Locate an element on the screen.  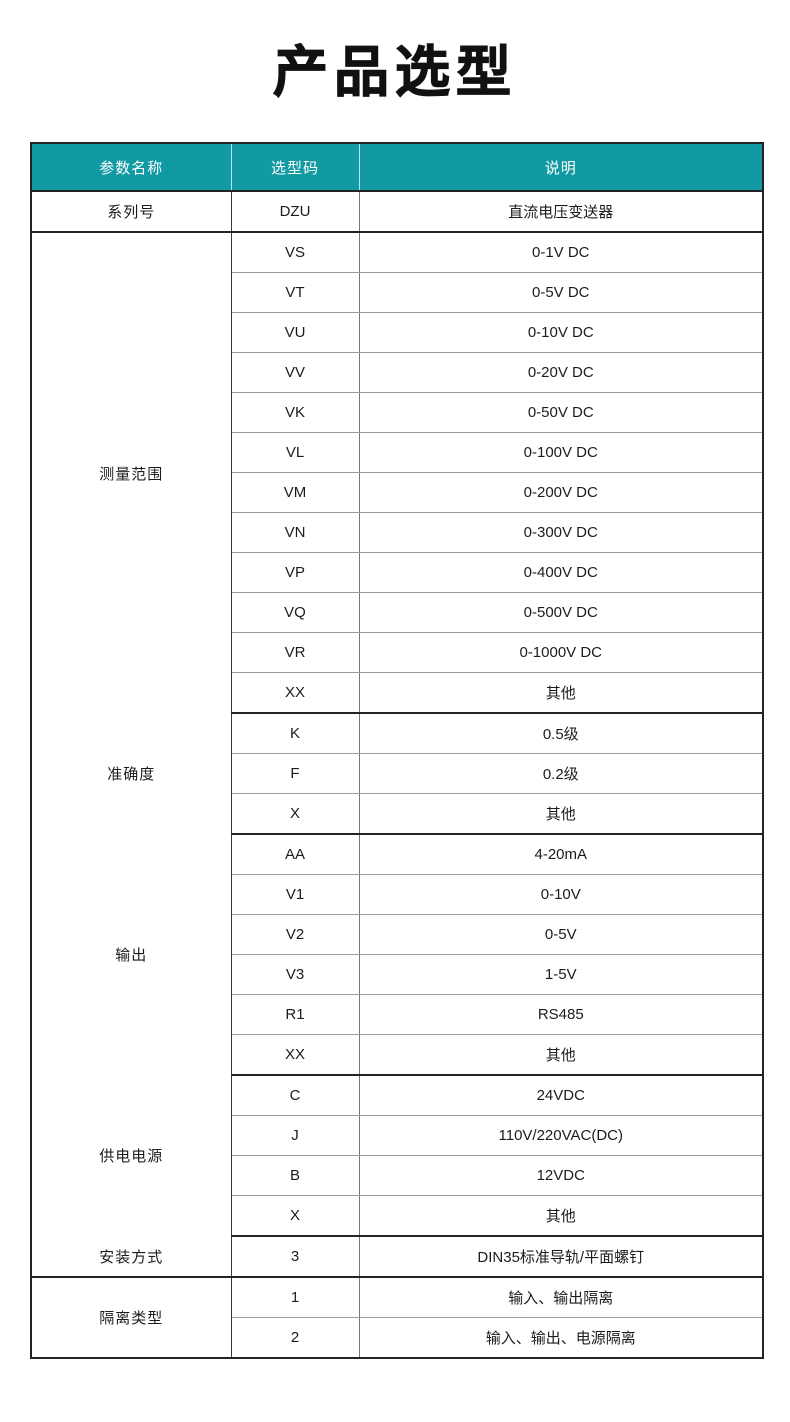
selection-code-cell: VN is located at coordinates (295, 532).